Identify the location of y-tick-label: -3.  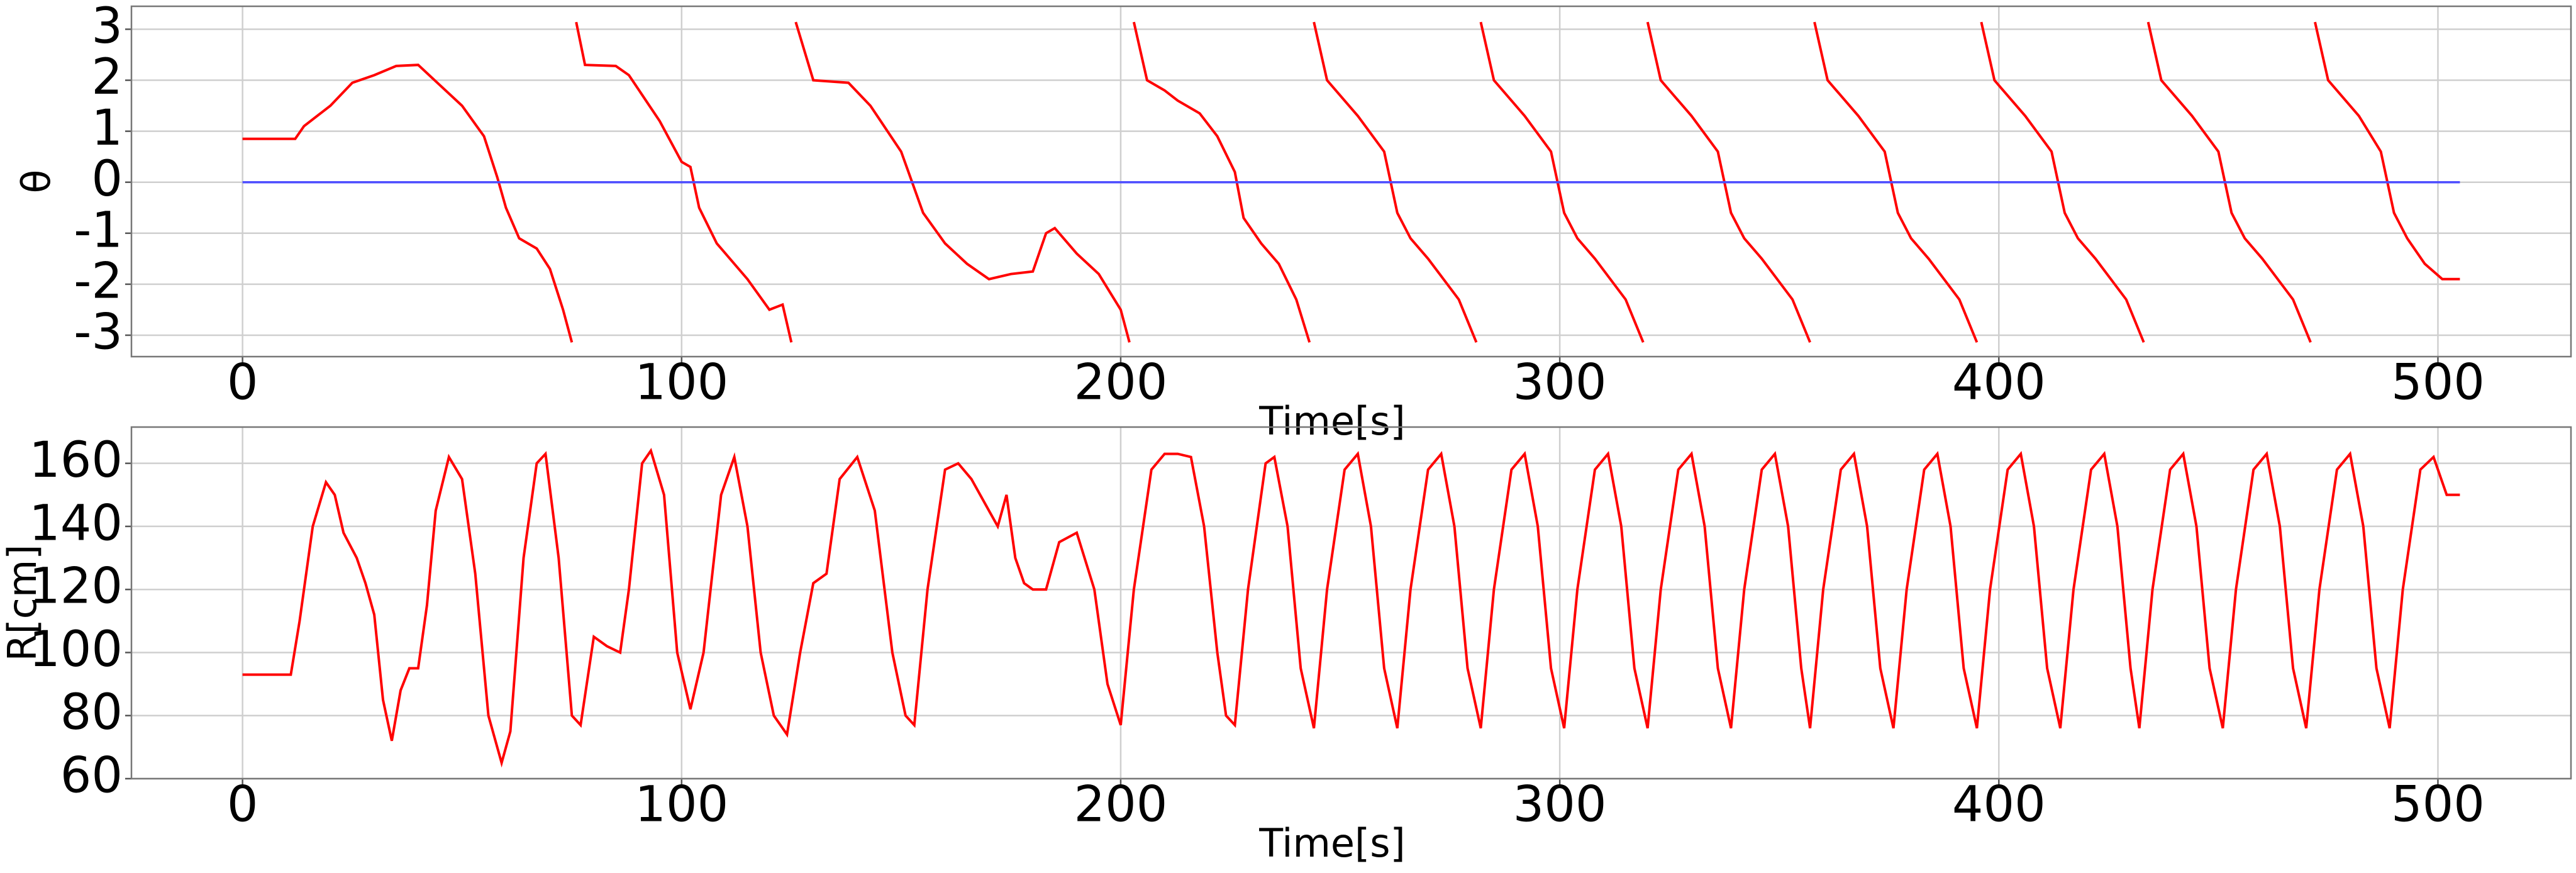
(98, 332).